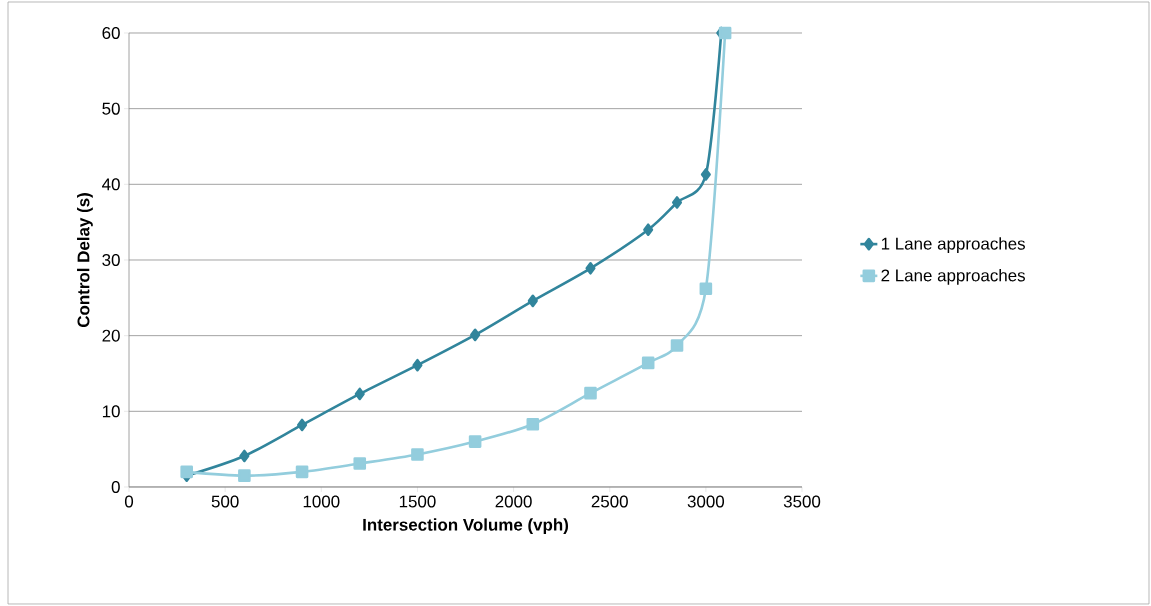 This screenshot has height=606, width=1151. What do you see at coordinates (706, 501) in the screenshot?
I see `x-tick-label: 3000` at bounding box center [706, 501].